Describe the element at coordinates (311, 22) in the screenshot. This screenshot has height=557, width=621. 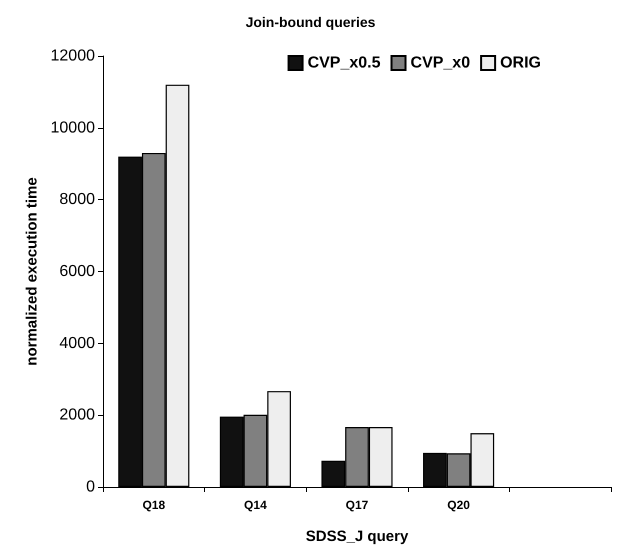
I see `chart-title: Join-bound queries` at that location.